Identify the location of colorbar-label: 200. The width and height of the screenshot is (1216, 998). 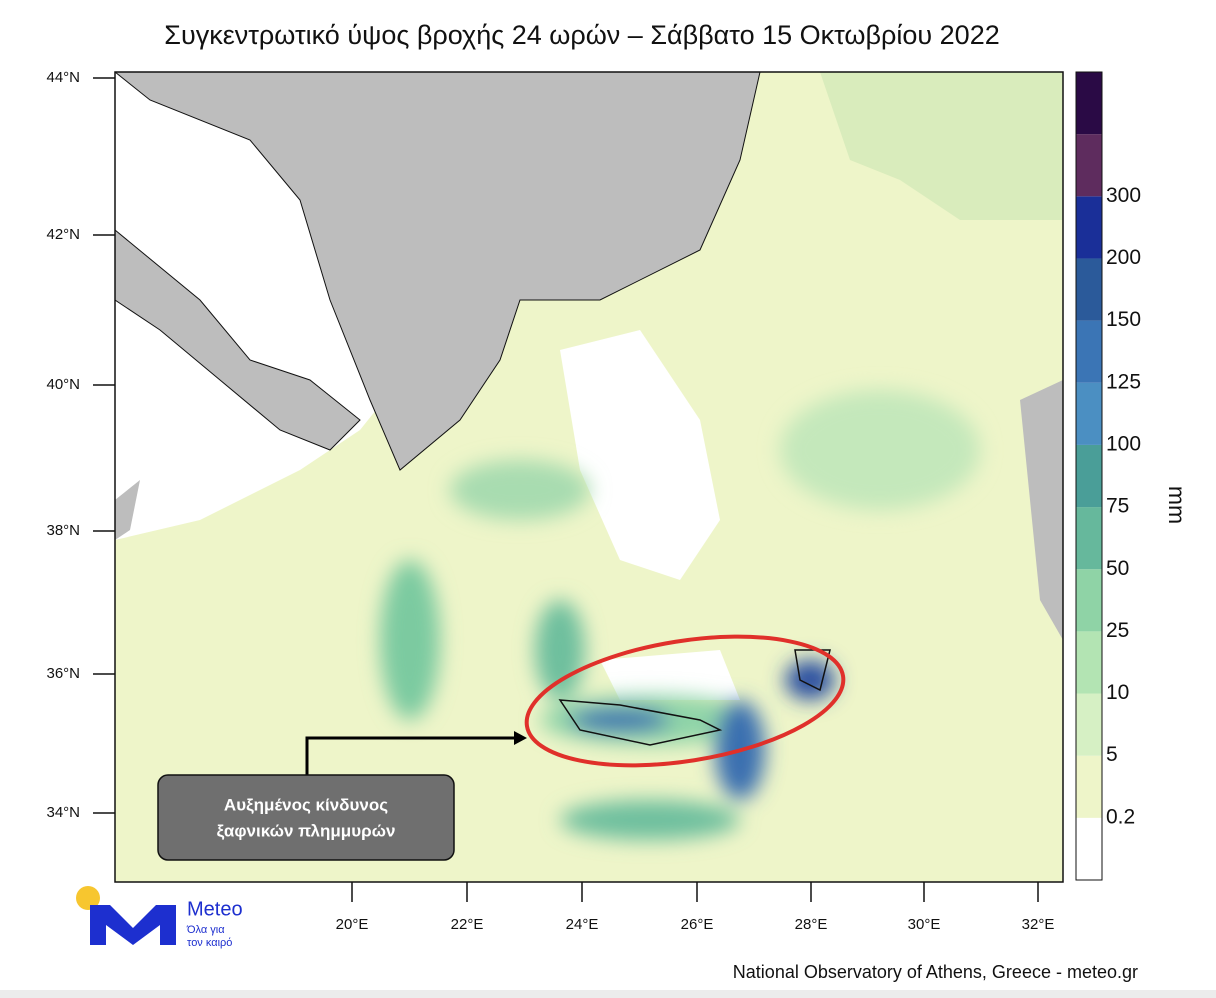
(1123, 257).